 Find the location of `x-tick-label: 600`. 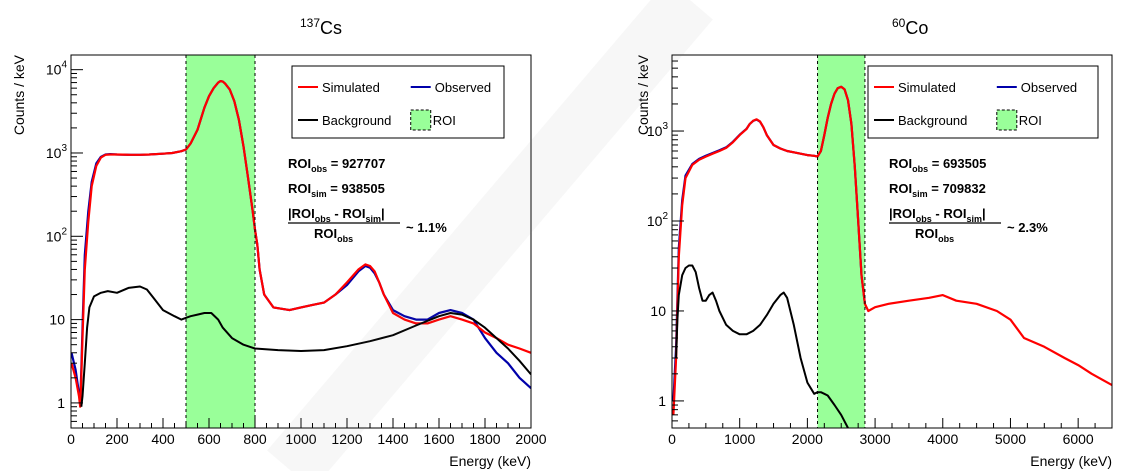

x-tick-label: 600 is located at coordinates (209, 439).